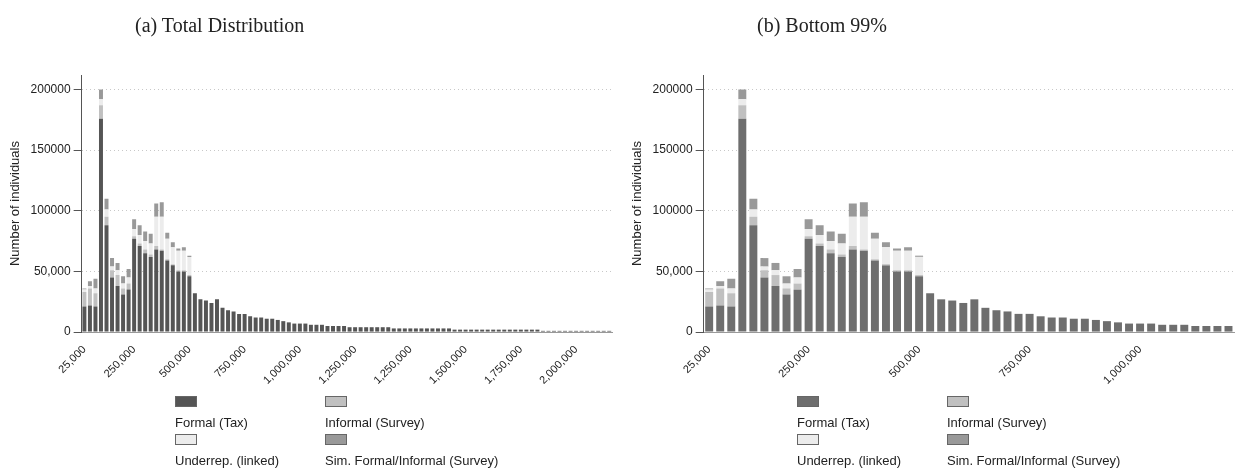  I want to click on chart-title: (a) Total Distribution, so click(220, 26).